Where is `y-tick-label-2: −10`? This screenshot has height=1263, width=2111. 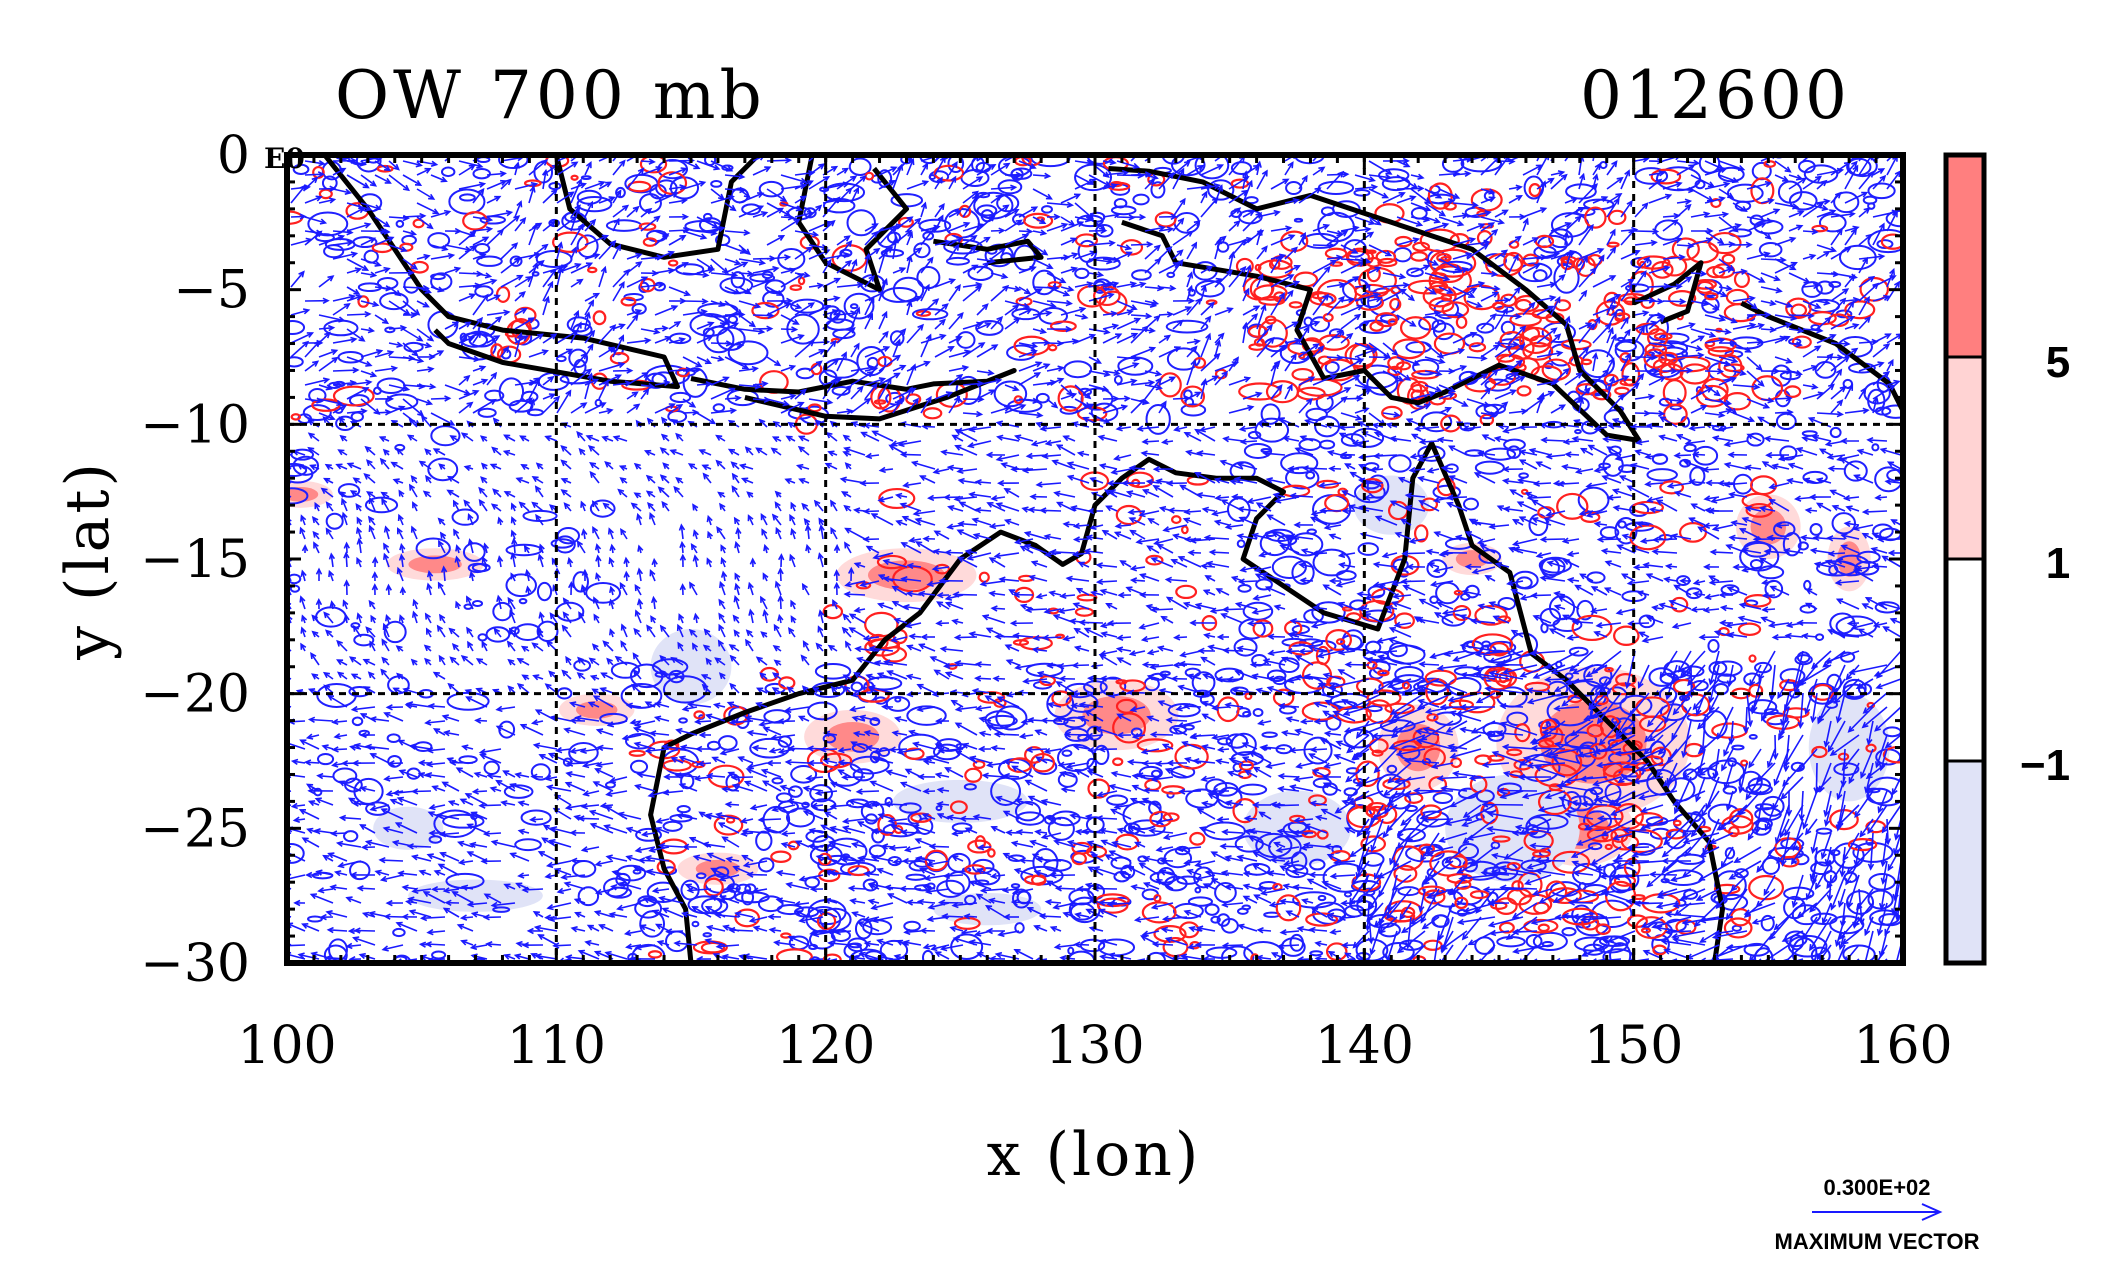 y-tick-label-2: −10 is located at coordinates (195, 425).